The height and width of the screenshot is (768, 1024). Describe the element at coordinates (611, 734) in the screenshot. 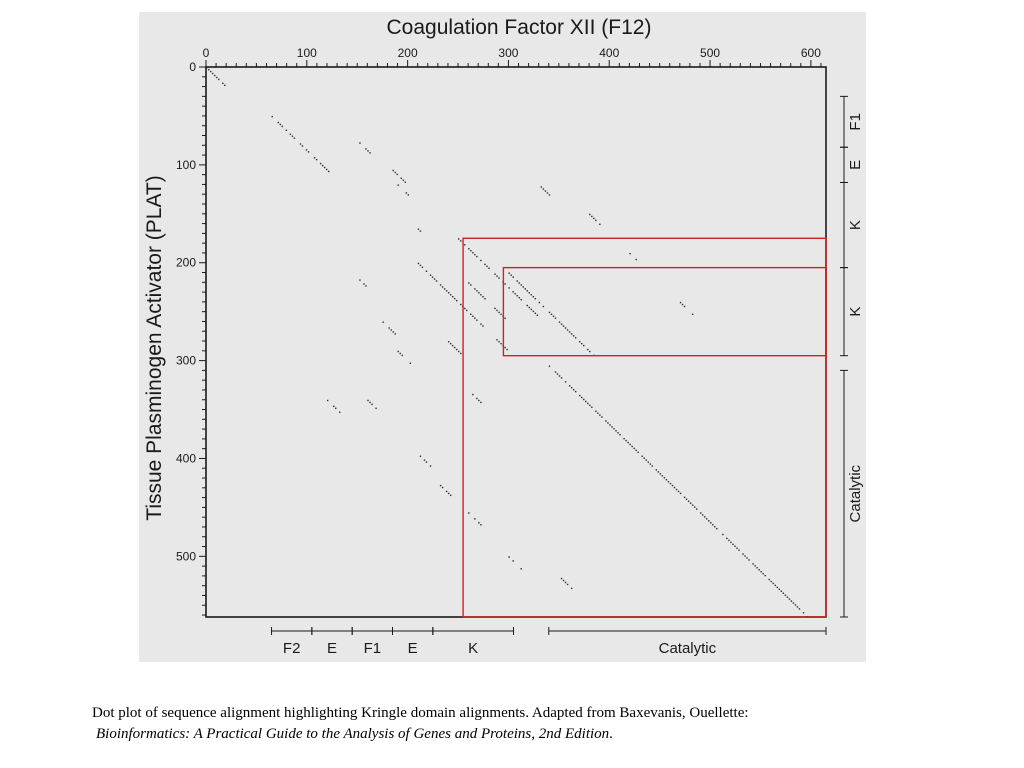

I see `caption-suffix: .` at that location.